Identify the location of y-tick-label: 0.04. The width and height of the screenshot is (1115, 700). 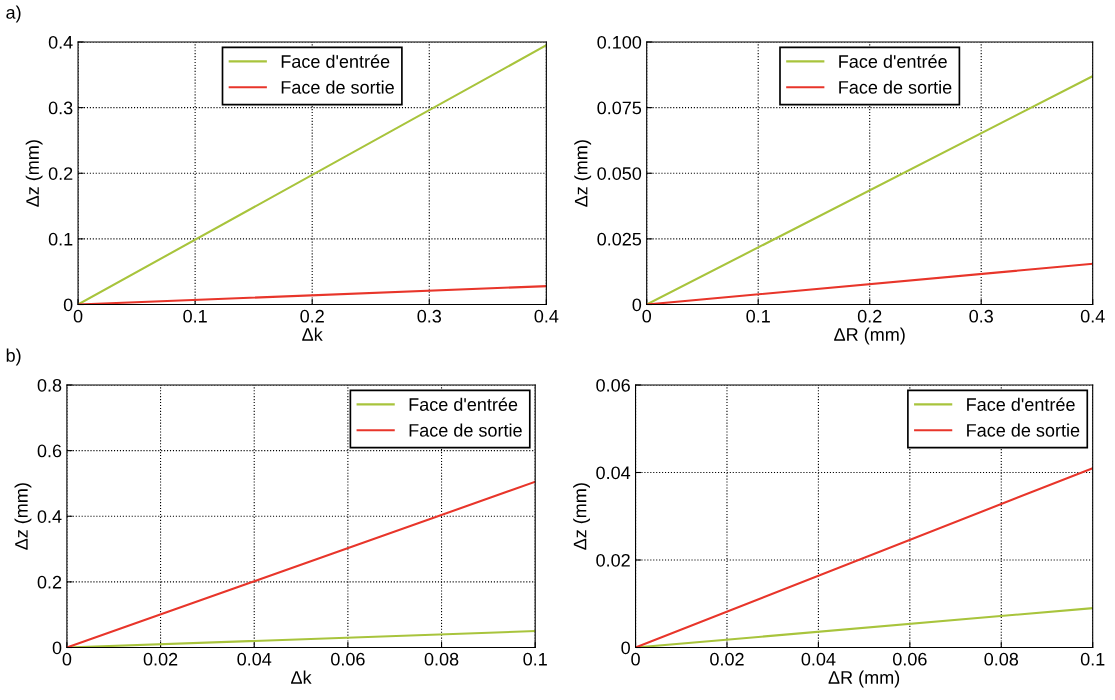
(613, 473).